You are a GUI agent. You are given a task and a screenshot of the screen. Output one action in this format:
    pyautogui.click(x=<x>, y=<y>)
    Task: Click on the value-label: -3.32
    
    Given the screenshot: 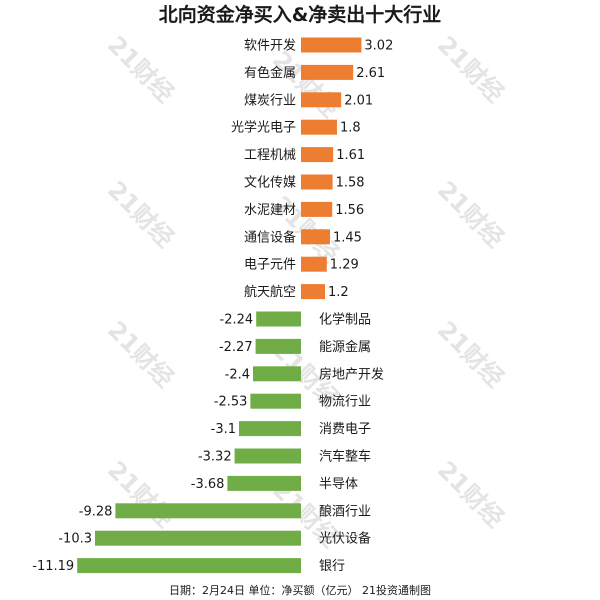 What is the action you would take?
    pyautogui.click(x=215, y=457)
    